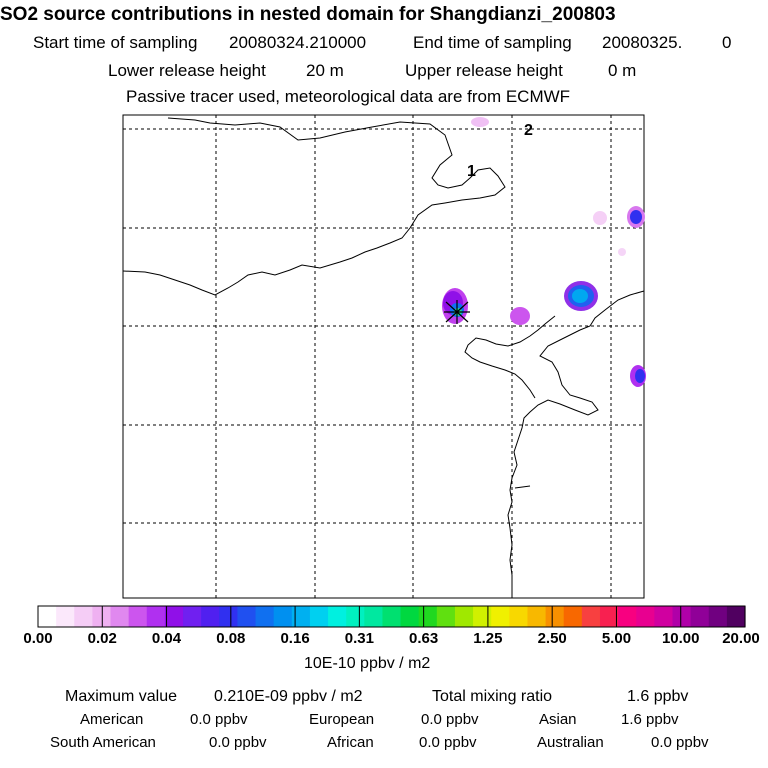 The width and height of the screenshot is (768, 768). Describe the element at coordinates (680, 638) in the screenshot. I see `colorbar-tick-label: 10.00` at that location.